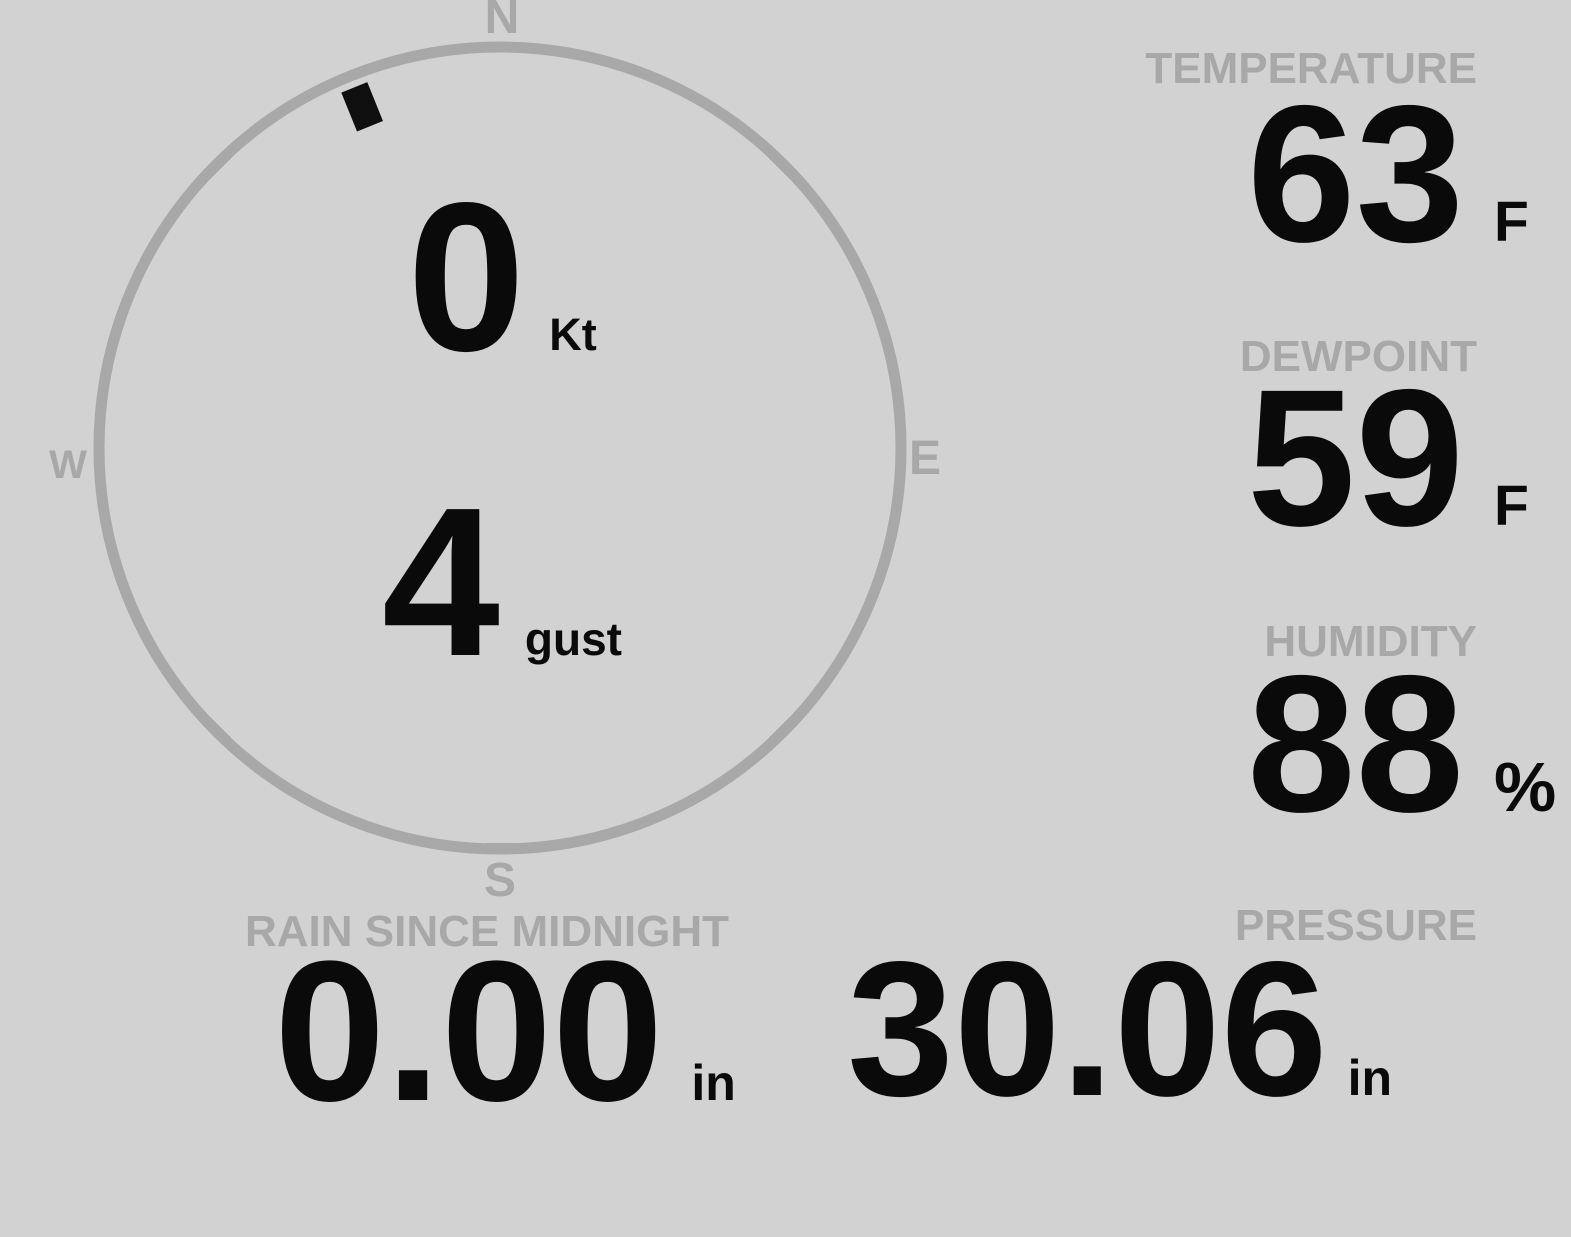 The image size is (1571, 1237). Describe the element at coordinates (1355, 174) in the screenshot. I see `temperature-value: 63` at that location.